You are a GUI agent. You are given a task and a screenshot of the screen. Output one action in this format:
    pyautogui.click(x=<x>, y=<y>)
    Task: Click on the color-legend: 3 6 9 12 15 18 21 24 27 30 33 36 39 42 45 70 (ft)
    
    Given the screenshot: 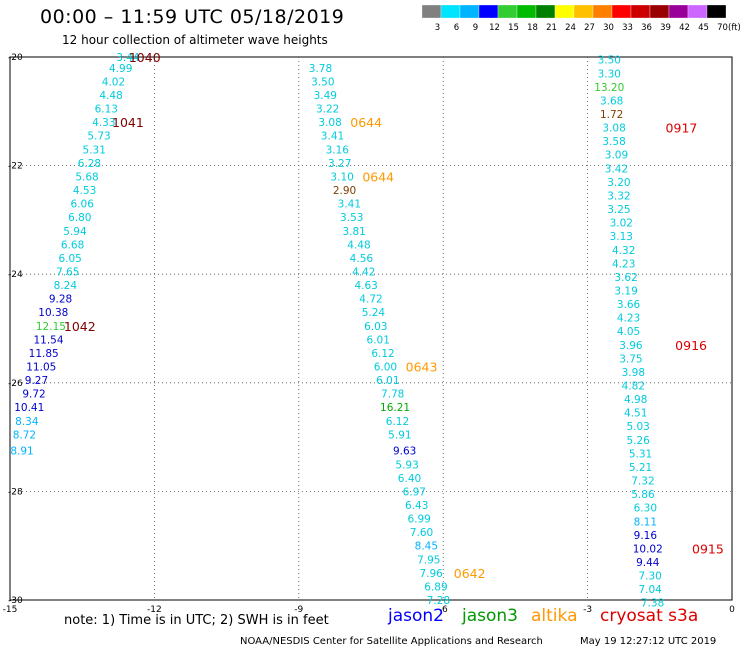 What is the action you would take?
    pyautogui.click(x=580, y=18)
    